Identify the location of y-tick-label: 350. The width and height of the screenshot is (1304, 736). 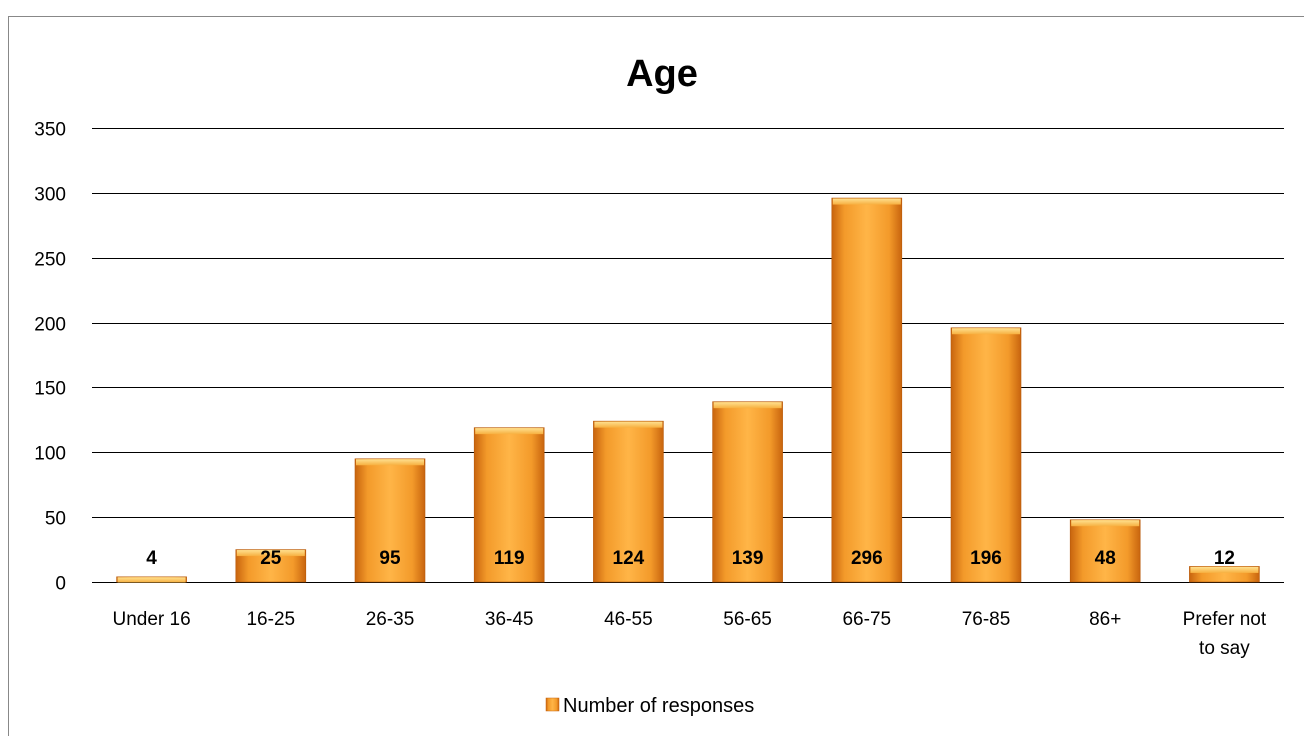
(50, 130).